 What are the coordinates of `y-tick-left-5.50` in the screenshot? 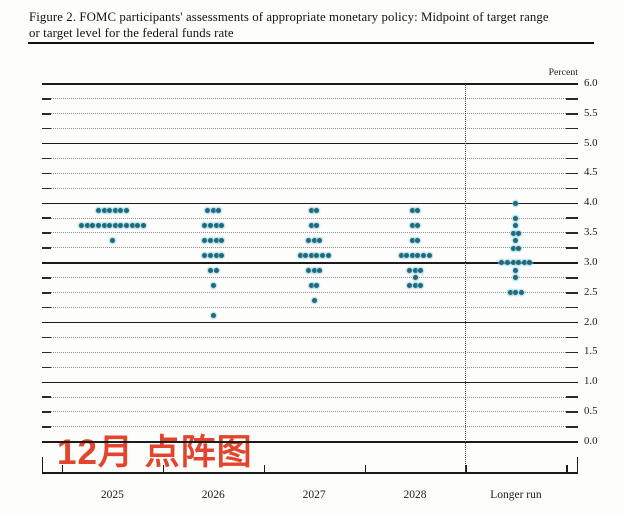 It's located at (46, 114).